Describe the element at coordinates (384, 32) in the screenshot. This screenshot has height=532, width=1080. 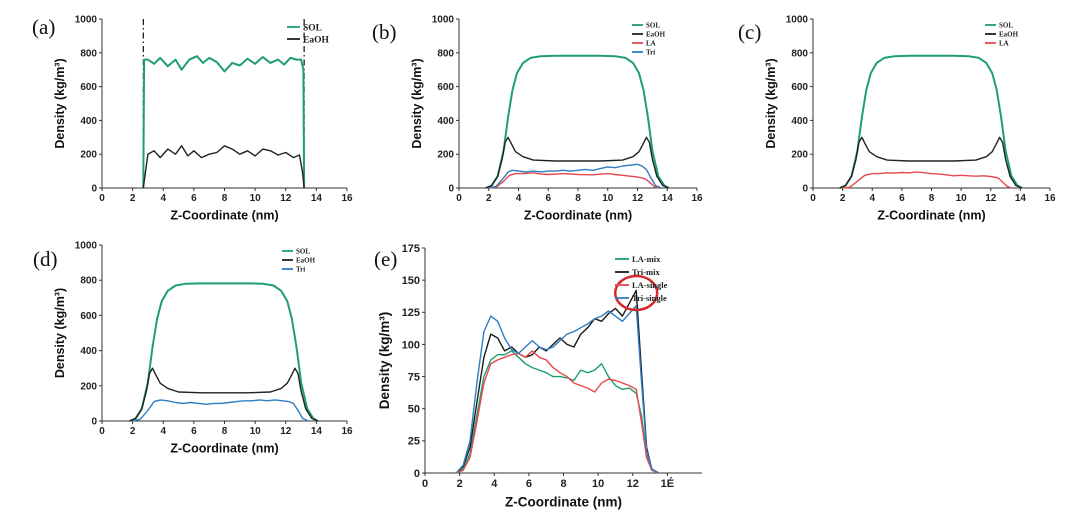
I see `panel-letter: (b)` at that location.